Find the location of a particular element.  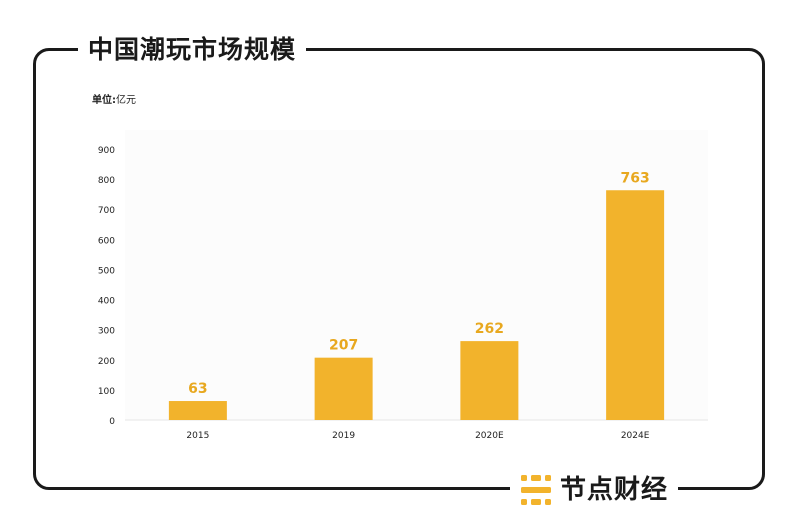

y-tick-label: 0 is located at coordinates (112, 422).